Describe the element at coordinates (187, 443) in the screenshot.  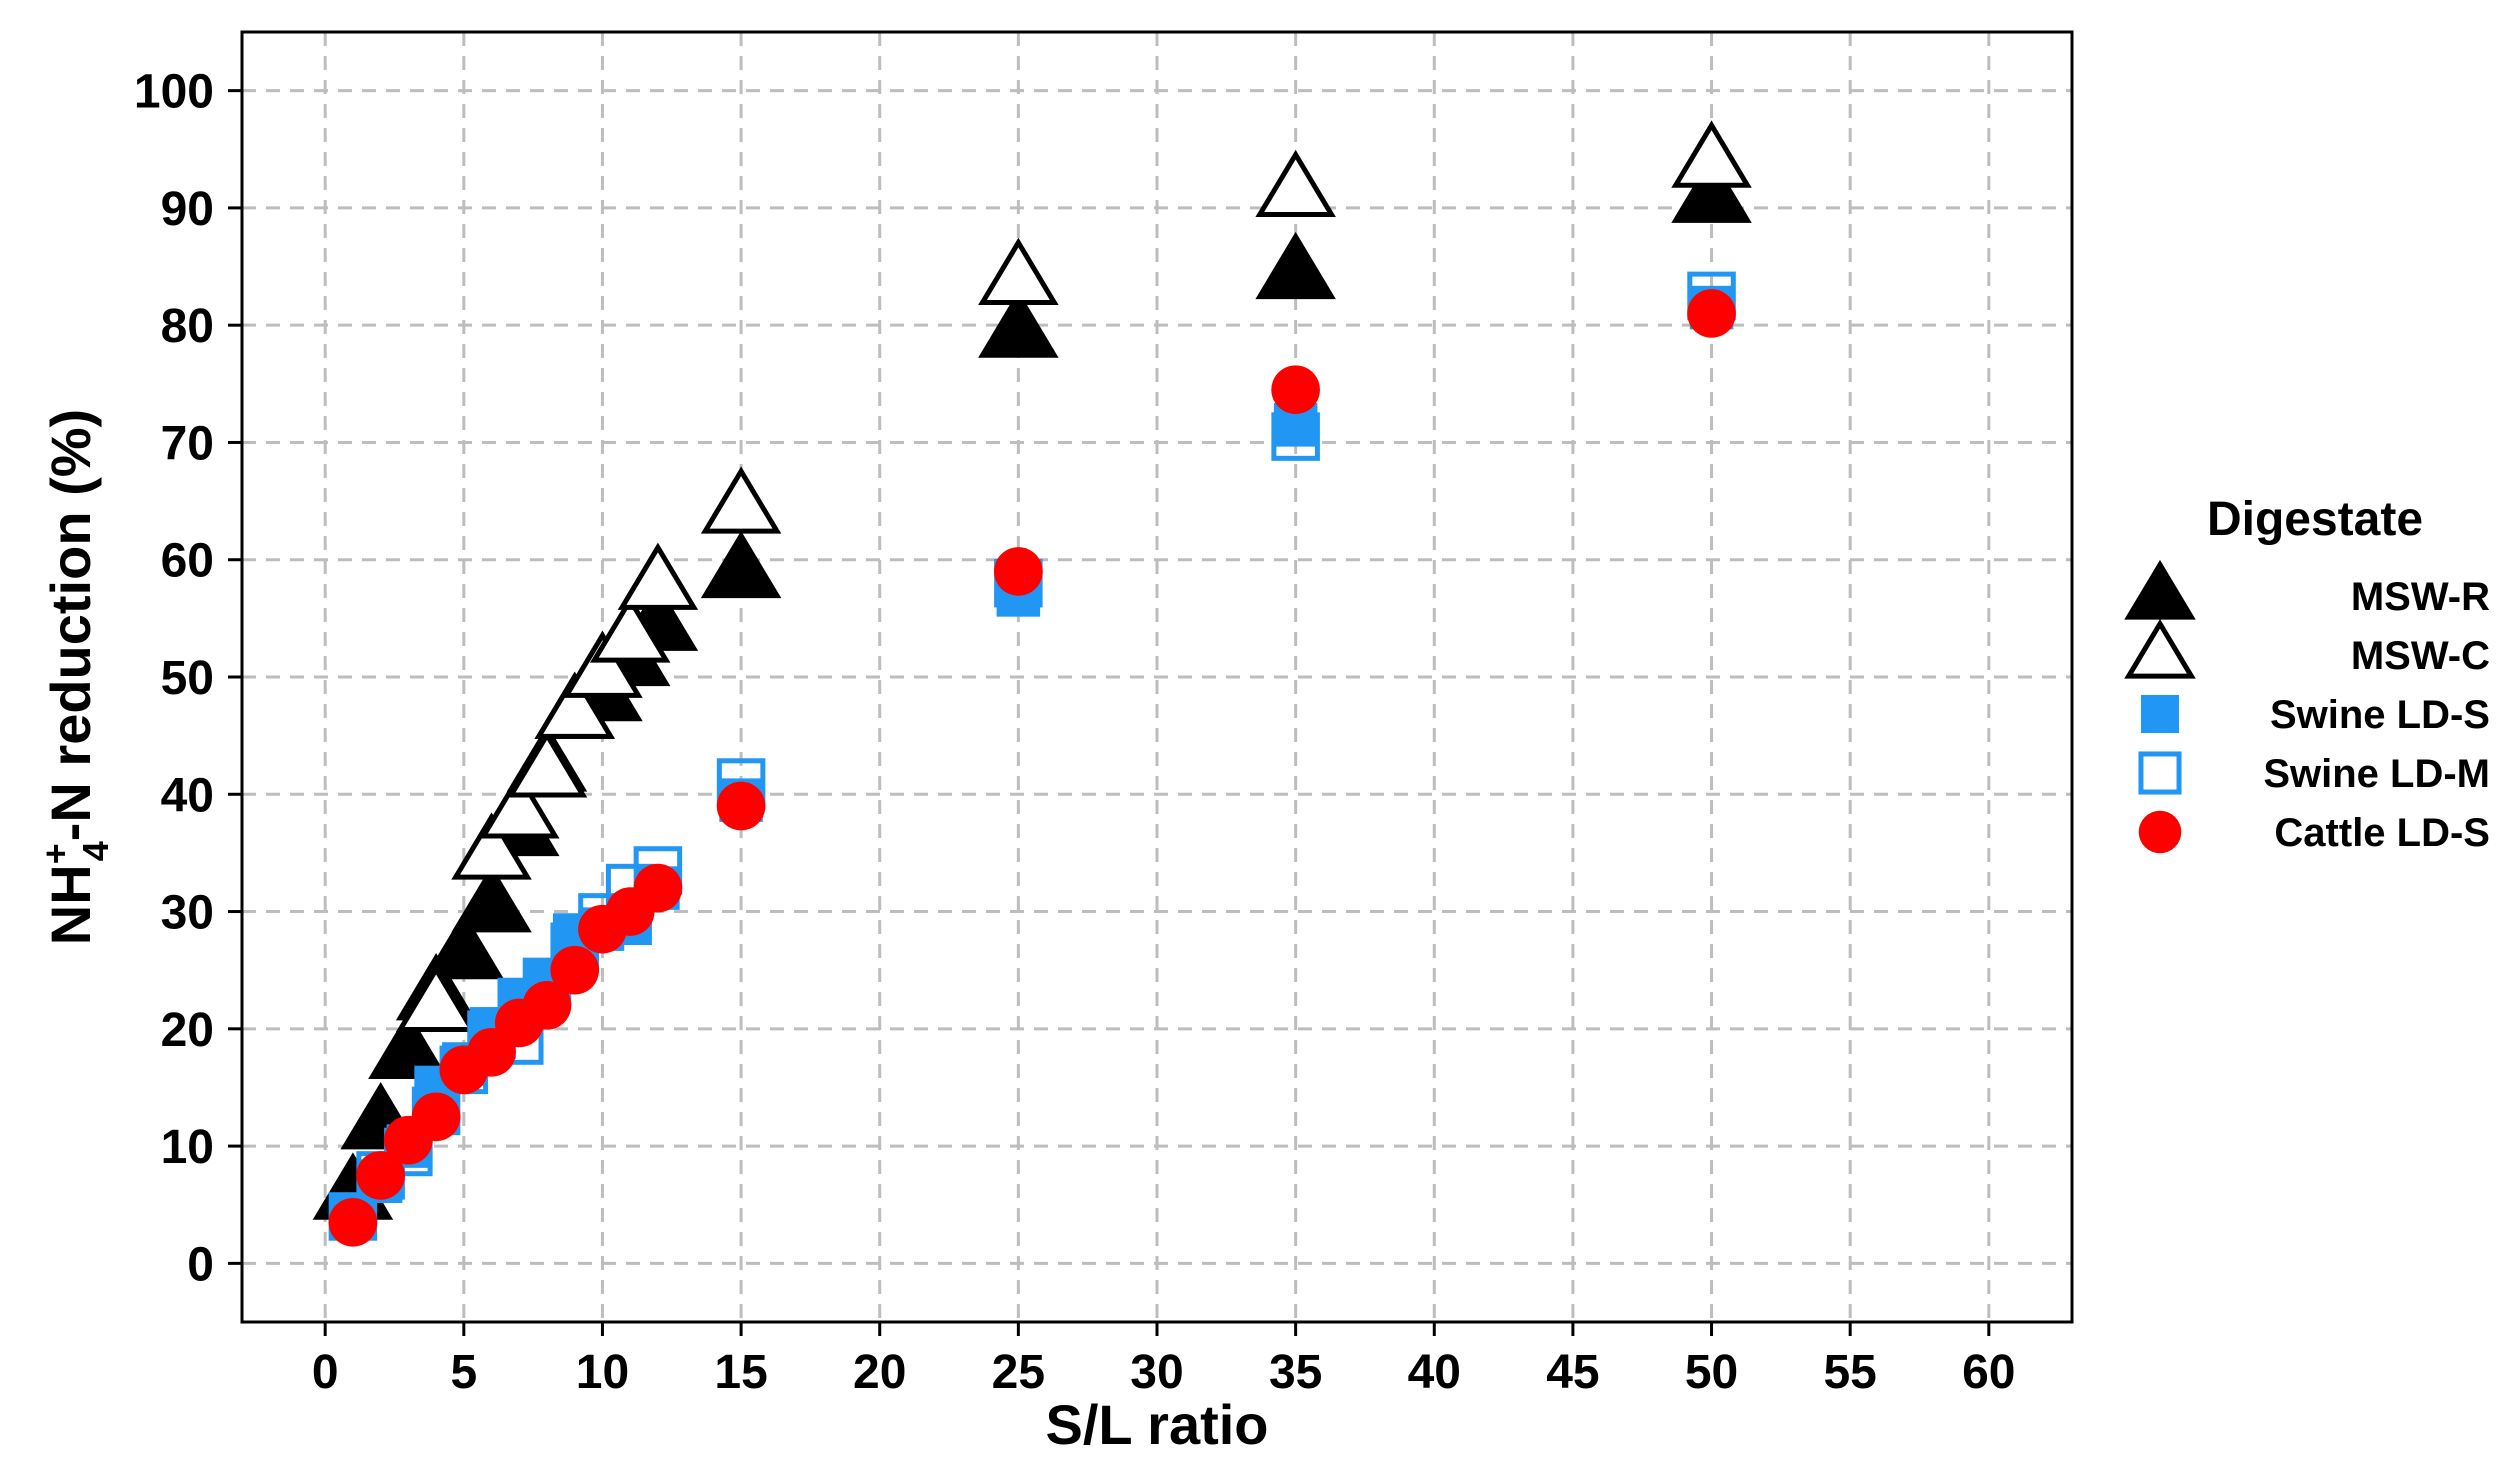
I see `y-tick-label-7: 70` at that location.